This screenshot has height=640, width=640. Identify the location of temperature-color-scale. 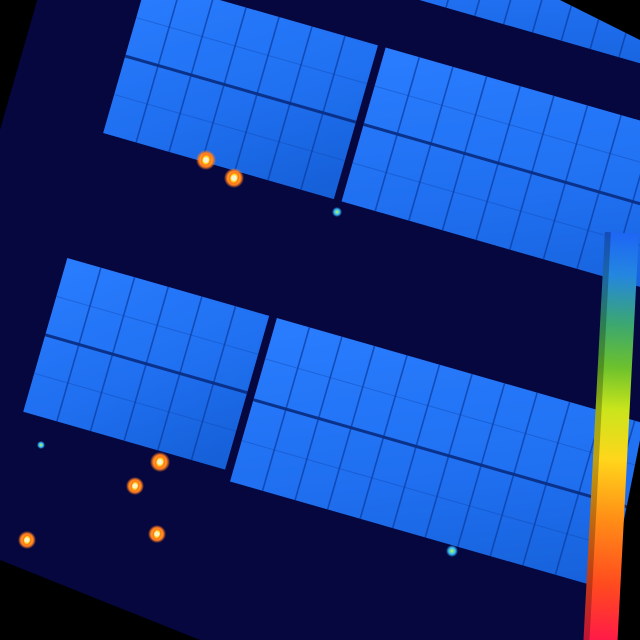
(610, 435).